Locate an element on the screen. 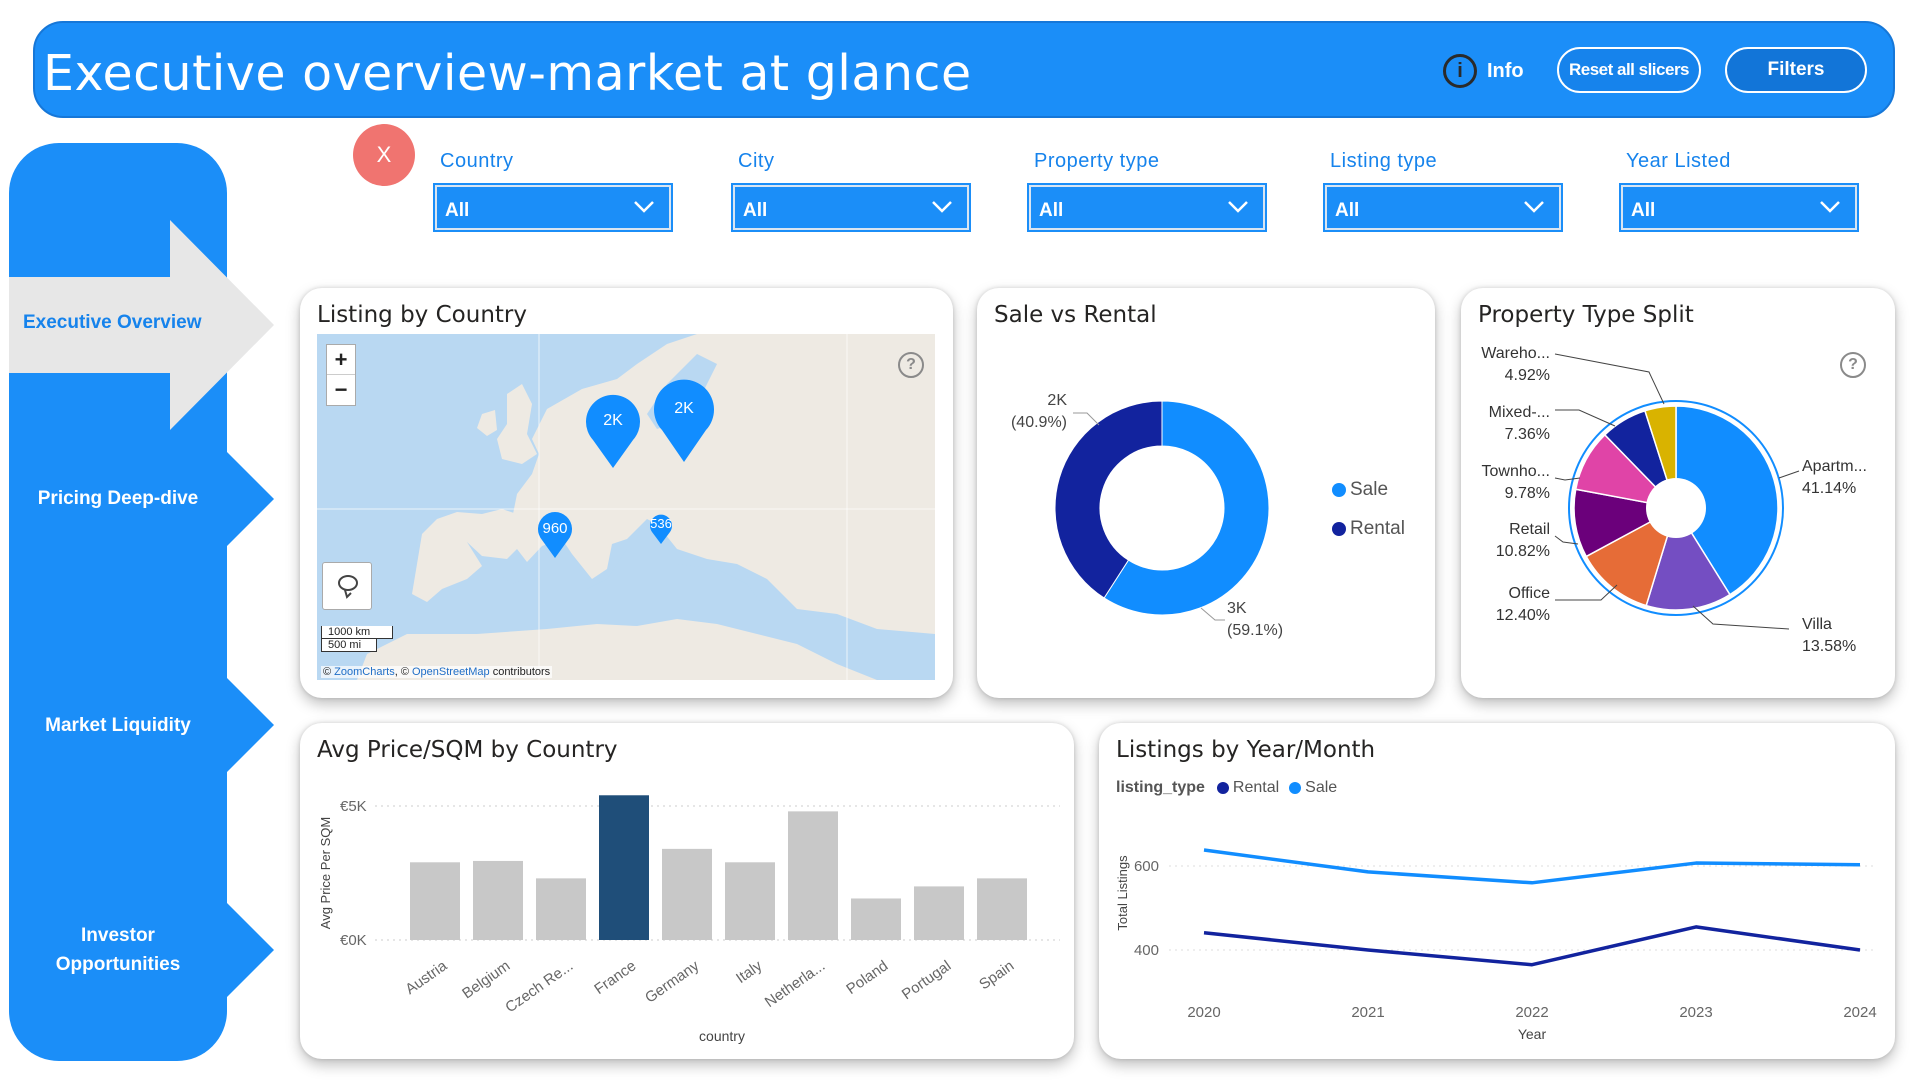 The image size is (1920, 1080). x-axis-title: country is located at coordinates (722, 1036).